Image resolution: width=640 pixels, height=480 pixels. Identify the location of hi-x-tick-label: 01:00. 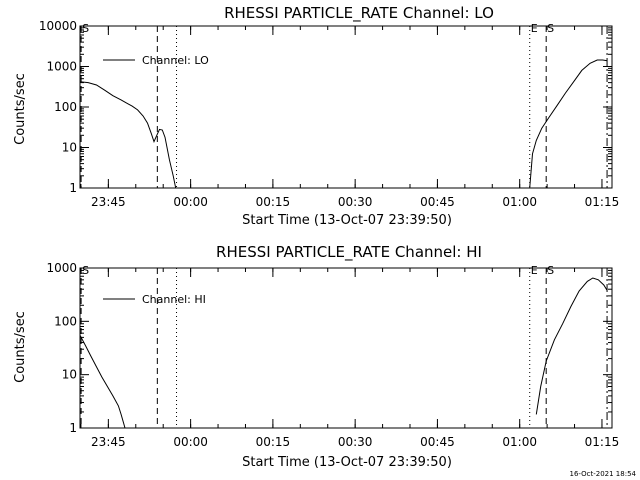
(519, 442).